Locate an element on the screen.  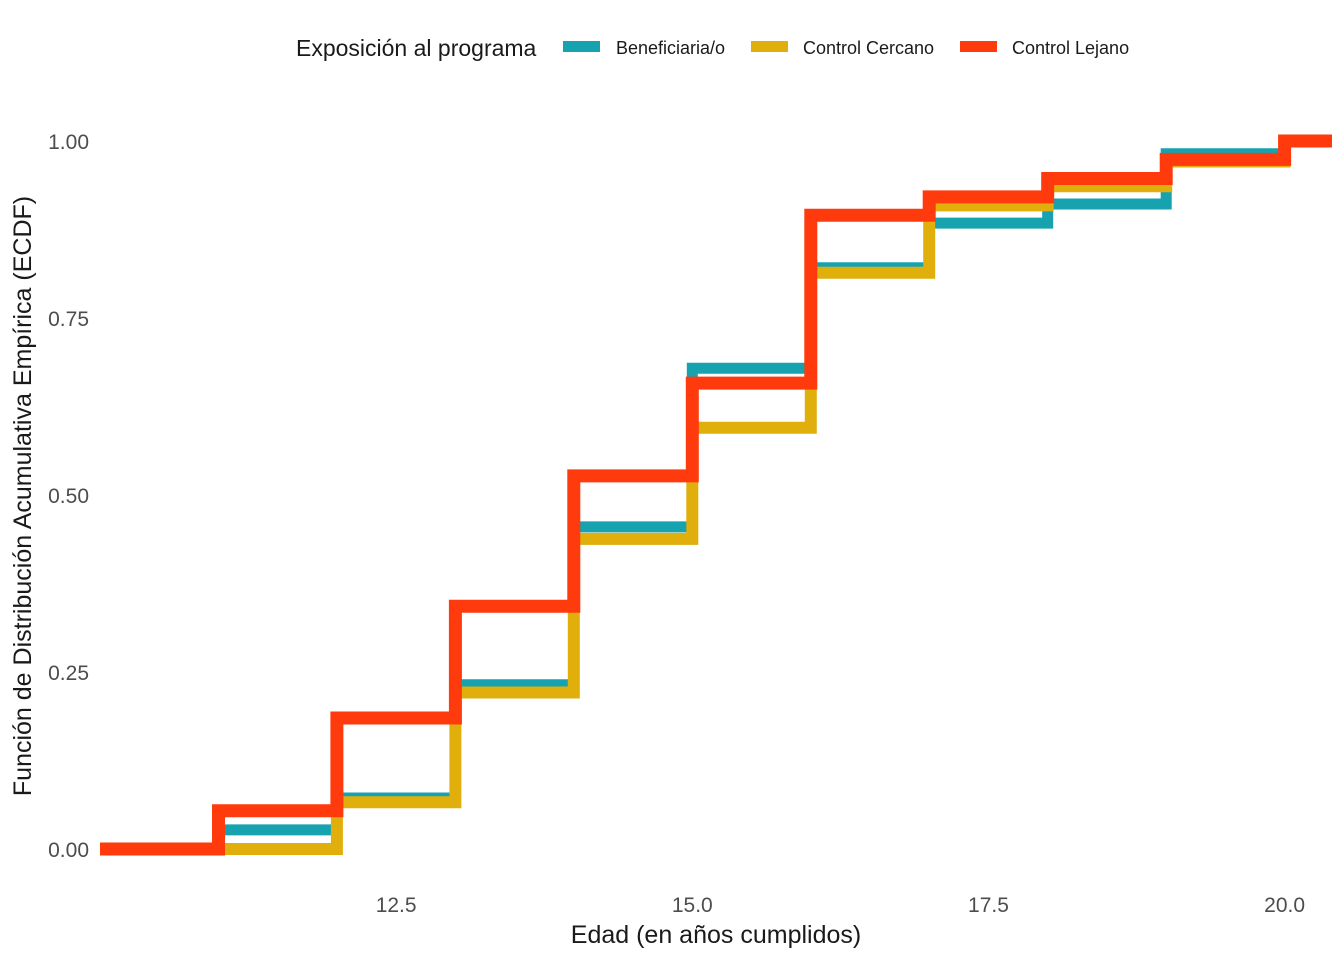
legend-label-1: Control Cercano is located at coordinates (868, 48).